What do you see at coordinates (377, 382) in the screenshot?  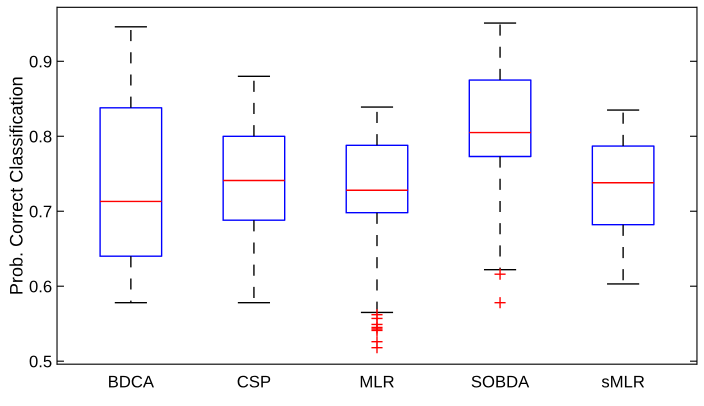 I see `x-tick-label: MLR` at bounding box center [377, 382].